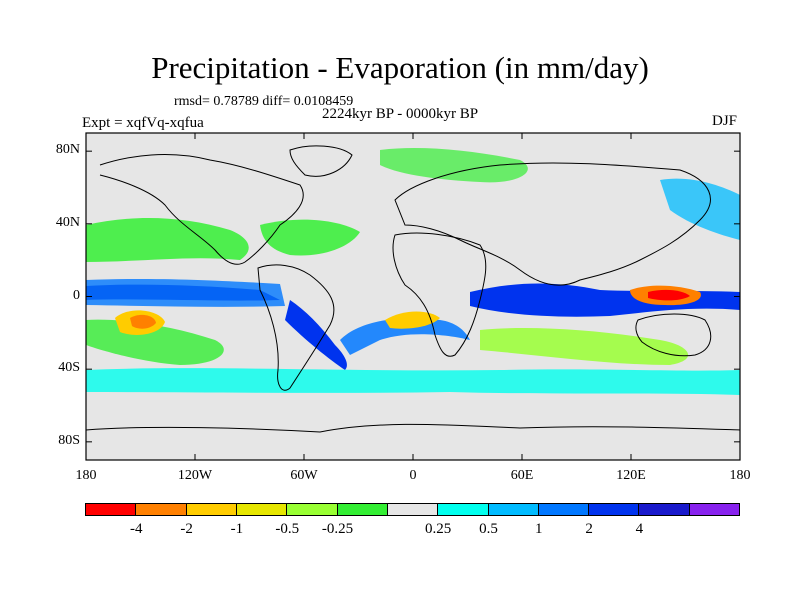 Image resolution: width=800 pixels, height=600 pixels. Describe the element at coordinates (143, 321) in the screenshot. I see `south-pacific-orange-patch` at that location.